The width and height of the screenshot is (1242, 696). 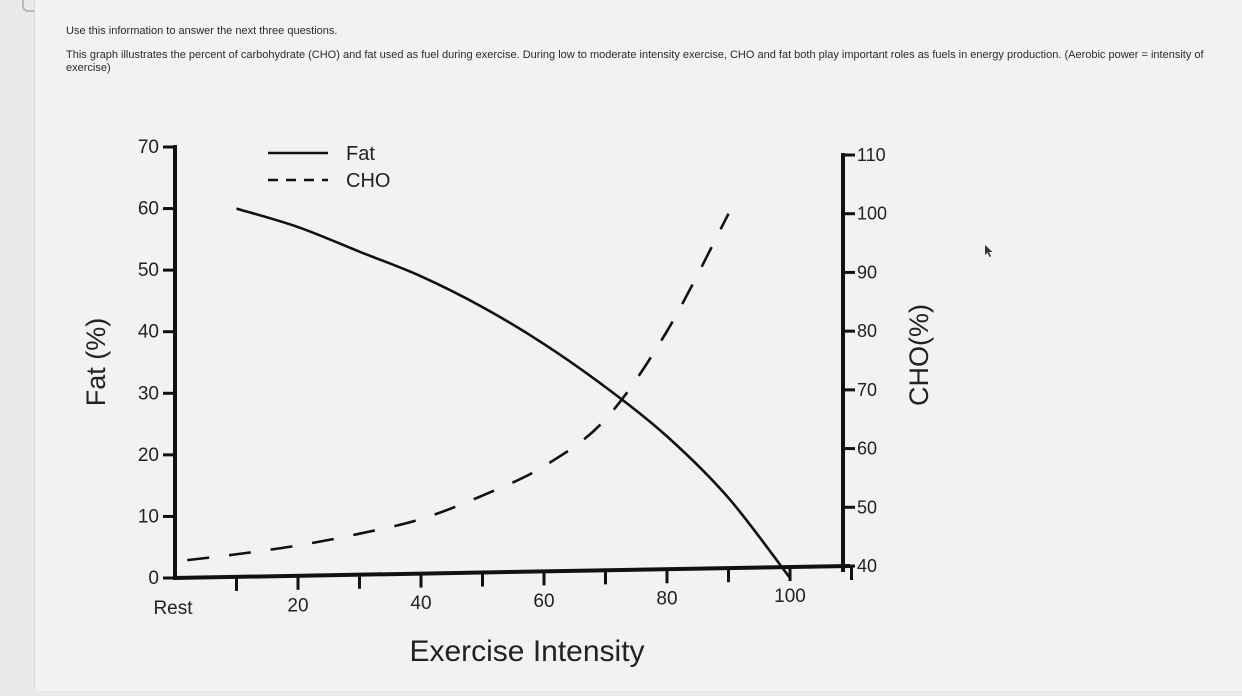 I want to click on left-axis-tick-label: 50, so click(x=148, y=270).